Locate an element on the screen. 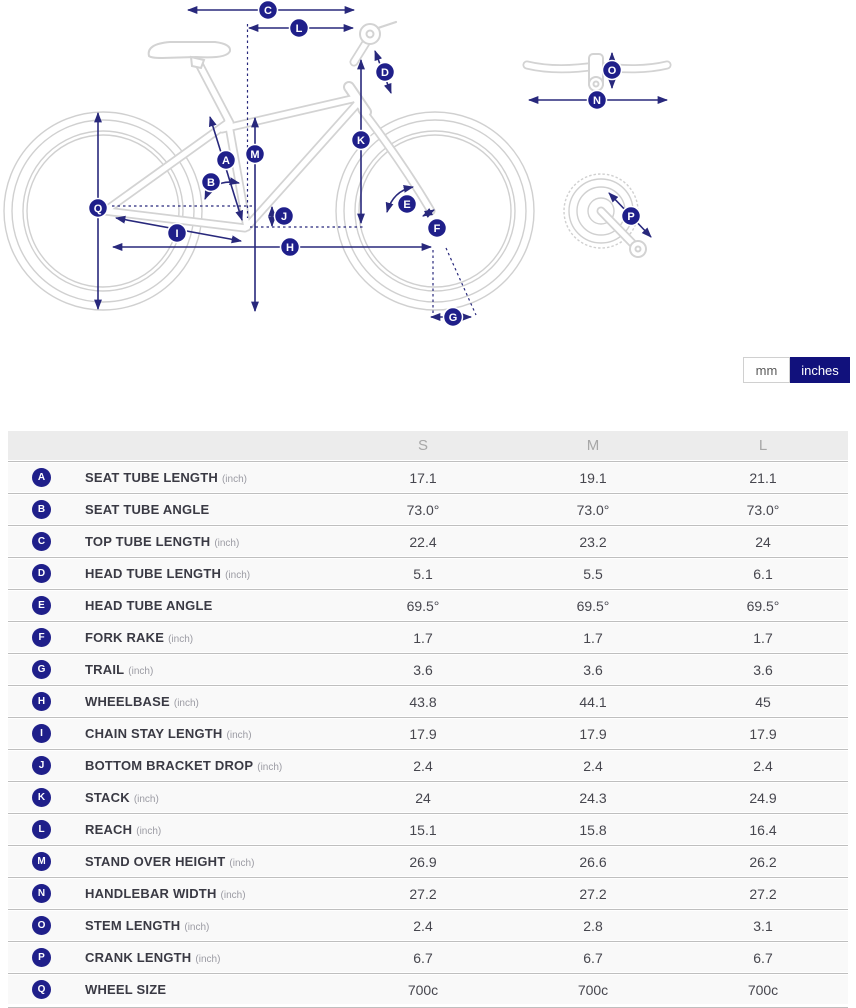  row-label: BOTTOM BRACKET DROP (inch) is located at coordinates (211, 766).